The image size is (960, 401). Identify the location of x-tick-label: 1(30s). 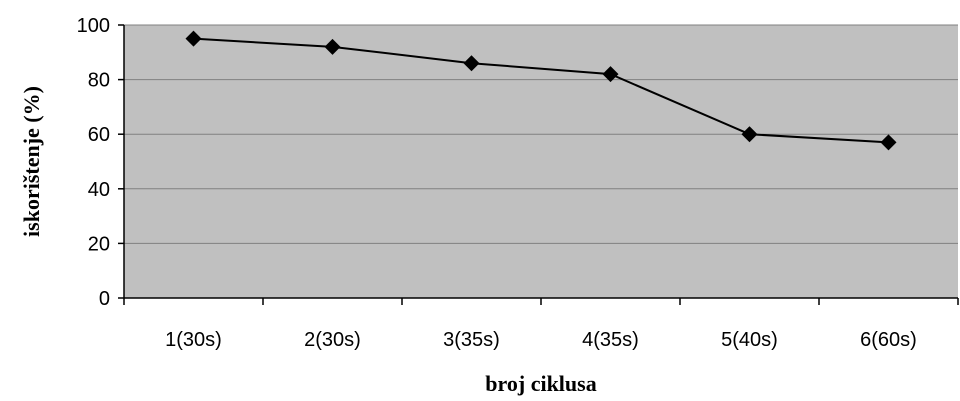
(193, 340).